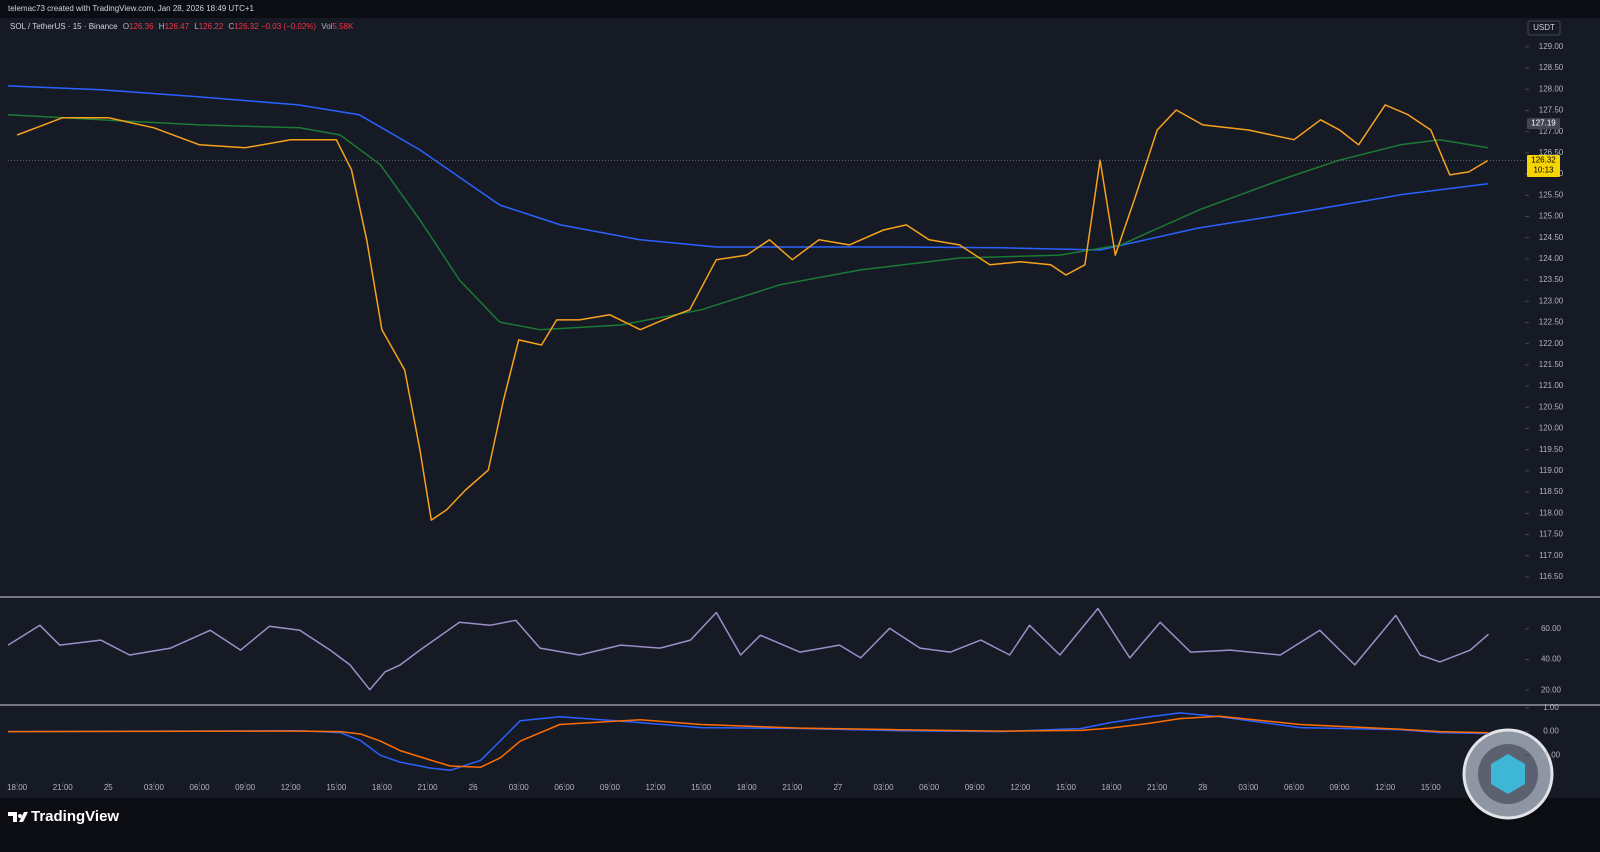 This screenshot has height=852, width=1600. I want to click on y-tick-label: 127.00, so click(1551, 131).